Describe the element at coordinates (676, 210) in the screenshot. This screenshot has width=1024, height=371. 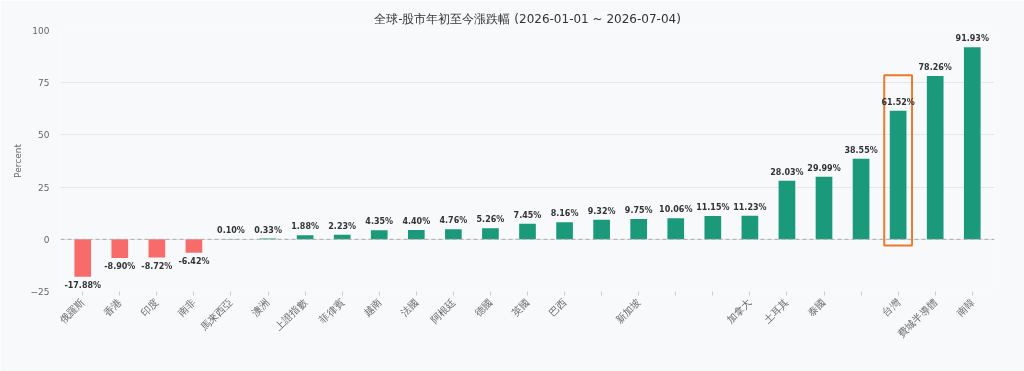
I see `data-label: 10.06%` at that location.